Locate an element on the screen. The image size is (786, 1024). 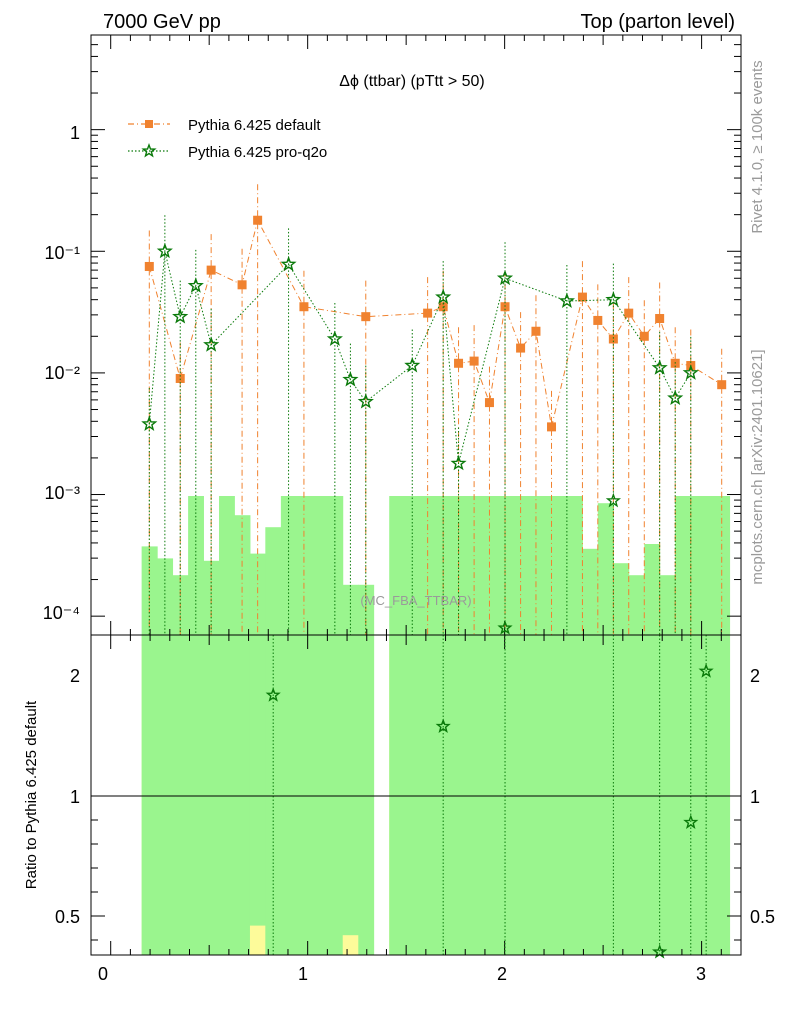
ytick-label-1e-4: 10⁻⁴ is located at coordinates (61, 613).